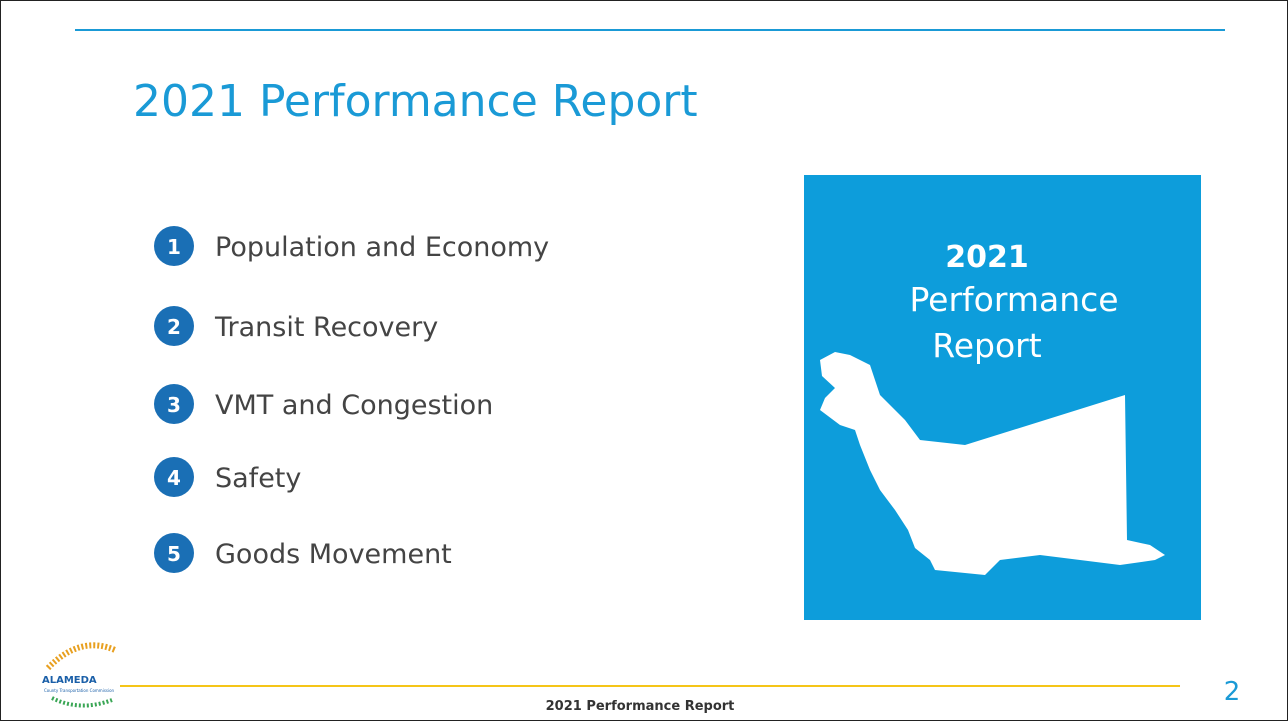 This screenshot has height=721, width=1288. I want to click on item-number: 2, so click(174, 327).